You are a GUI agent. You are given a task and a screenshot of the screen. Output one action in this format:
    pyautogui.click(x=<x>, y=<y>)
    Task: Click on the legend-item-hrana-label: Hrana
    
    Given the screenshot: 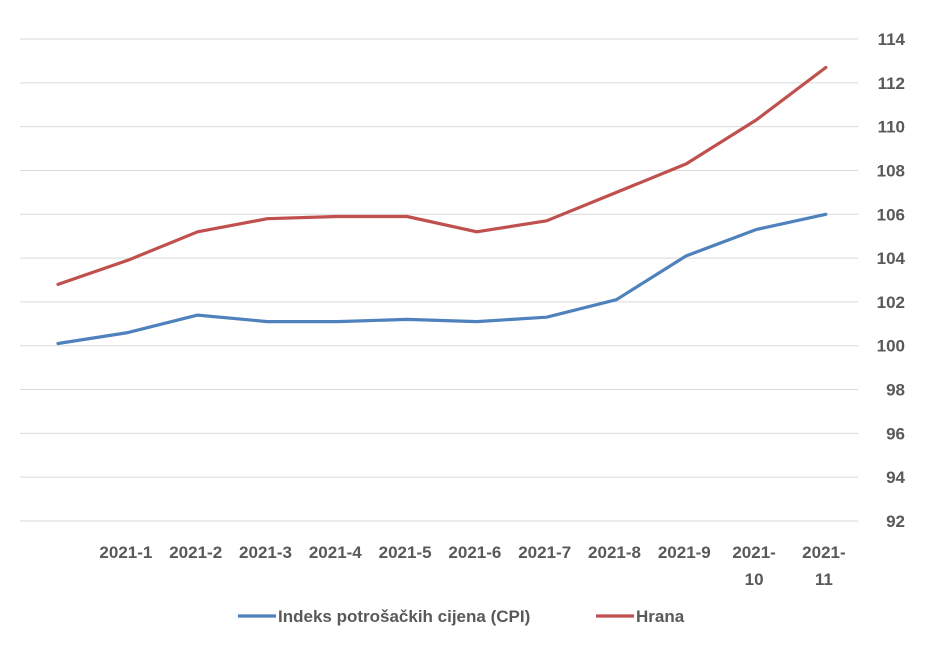 What is the action you would take?
    pyautogui.click(x=660, y=616)
    